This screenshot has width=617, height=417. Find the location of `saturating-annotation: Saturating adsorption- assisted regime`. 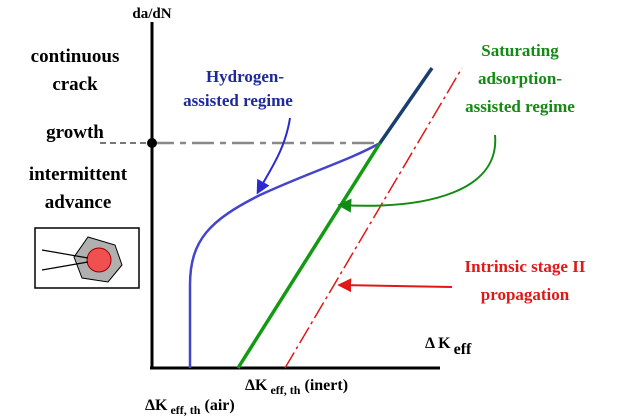

saturating-annotation: Saturating adsorption- assisted regime is located at coordinates (520, 78).